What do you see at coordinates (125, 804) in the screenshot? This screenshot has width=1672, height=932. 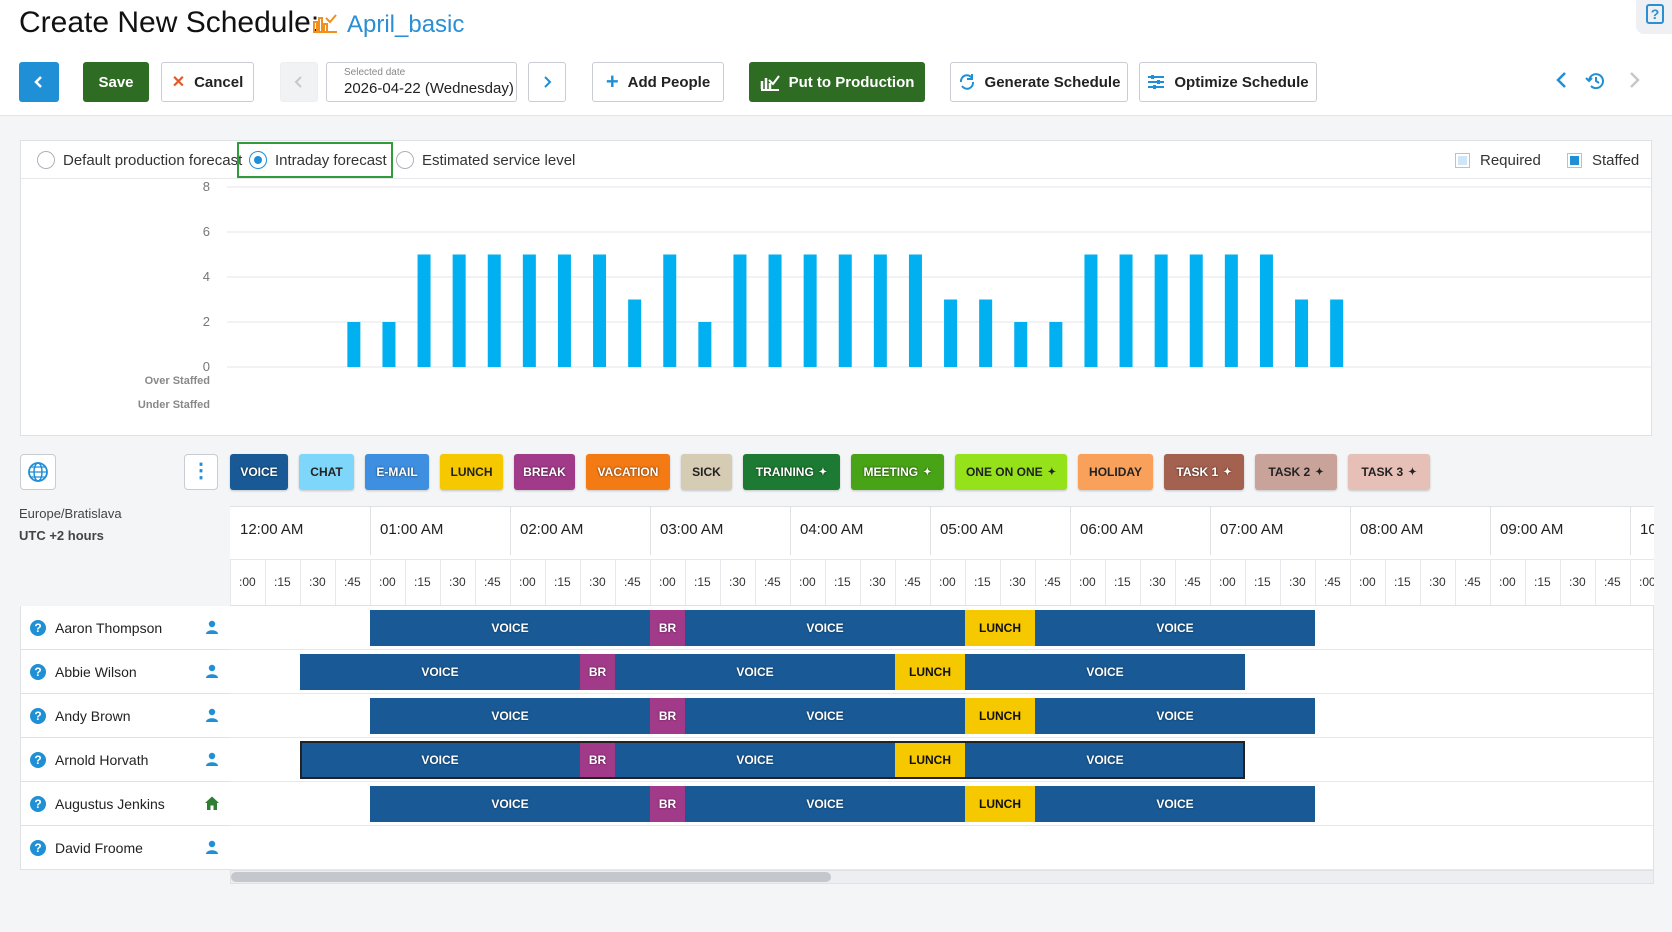 I see `person-row: ? Augustus Jenkins` at bounding box center [125, 804].